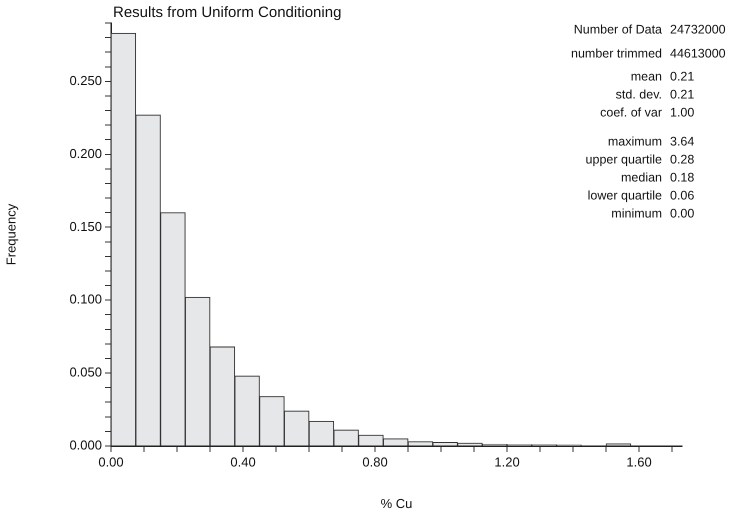 The width and height of the screenshot is (741, 516). Describe the element at coordinates (85, 372) in the screenshot. I see `y-tick-label: 0.050` at that location.